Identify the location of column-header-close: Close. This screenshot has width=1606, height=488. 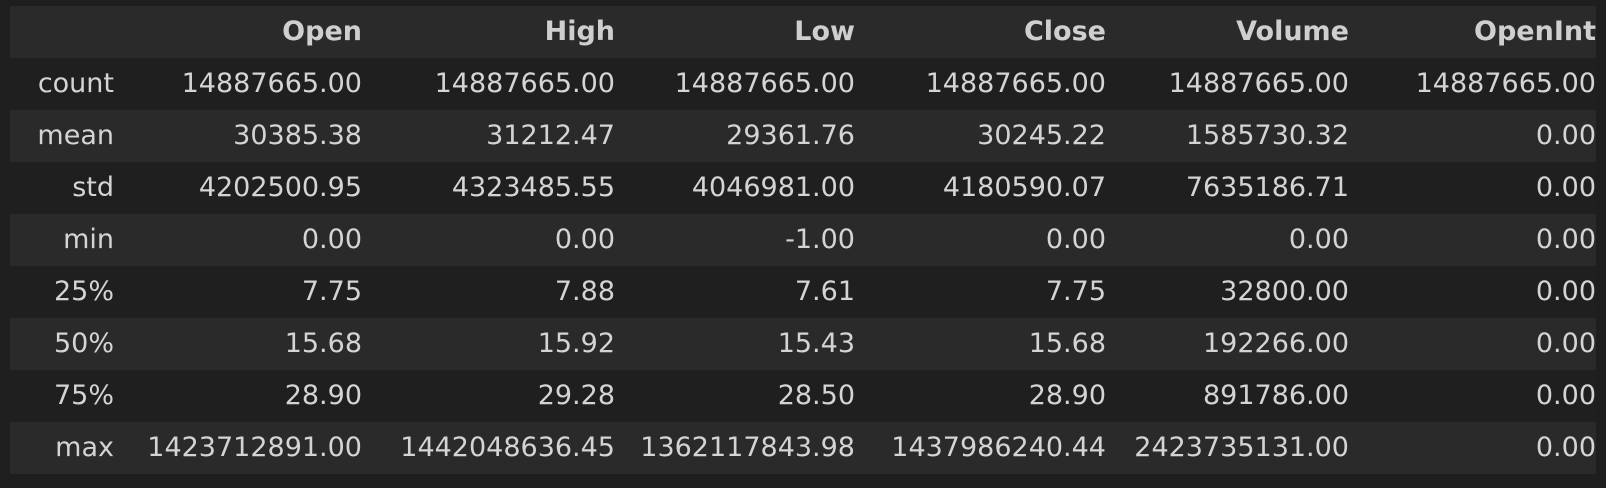
(1064, 31).